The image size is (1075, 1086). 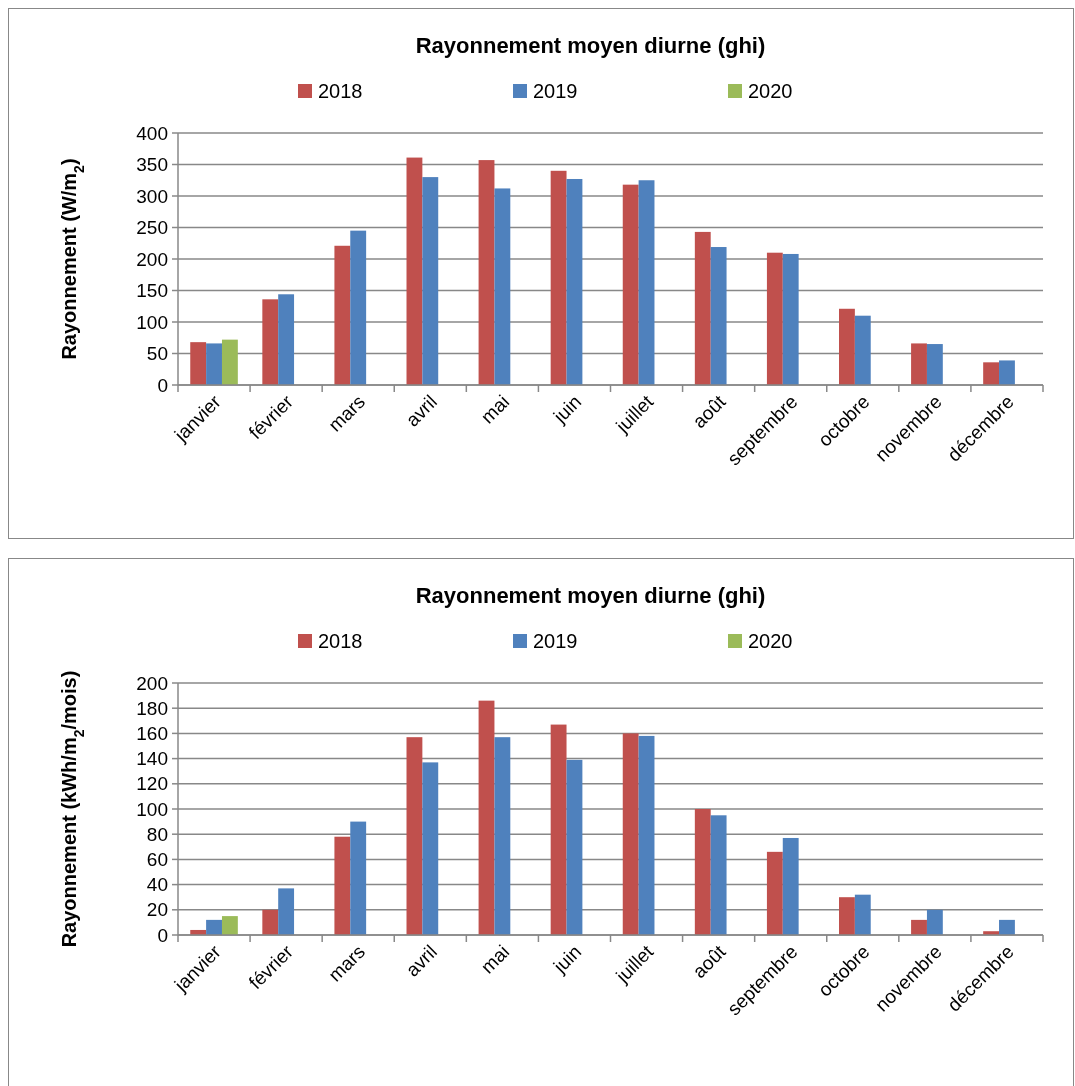 I want to click on y-tick-label: 60, so click(x=157, y=860).